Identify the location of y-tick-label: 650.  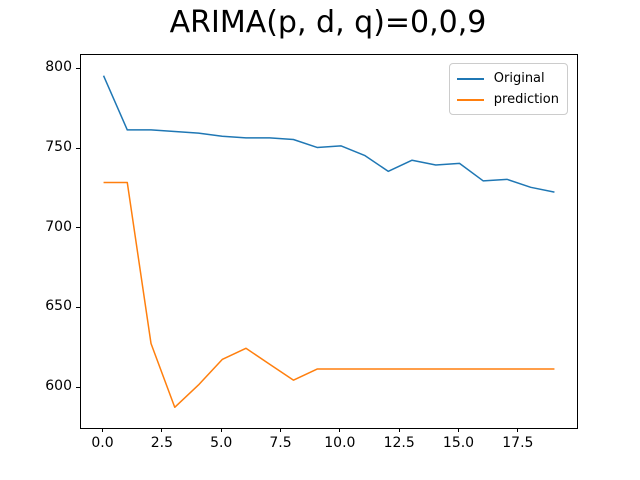
(58, 306).